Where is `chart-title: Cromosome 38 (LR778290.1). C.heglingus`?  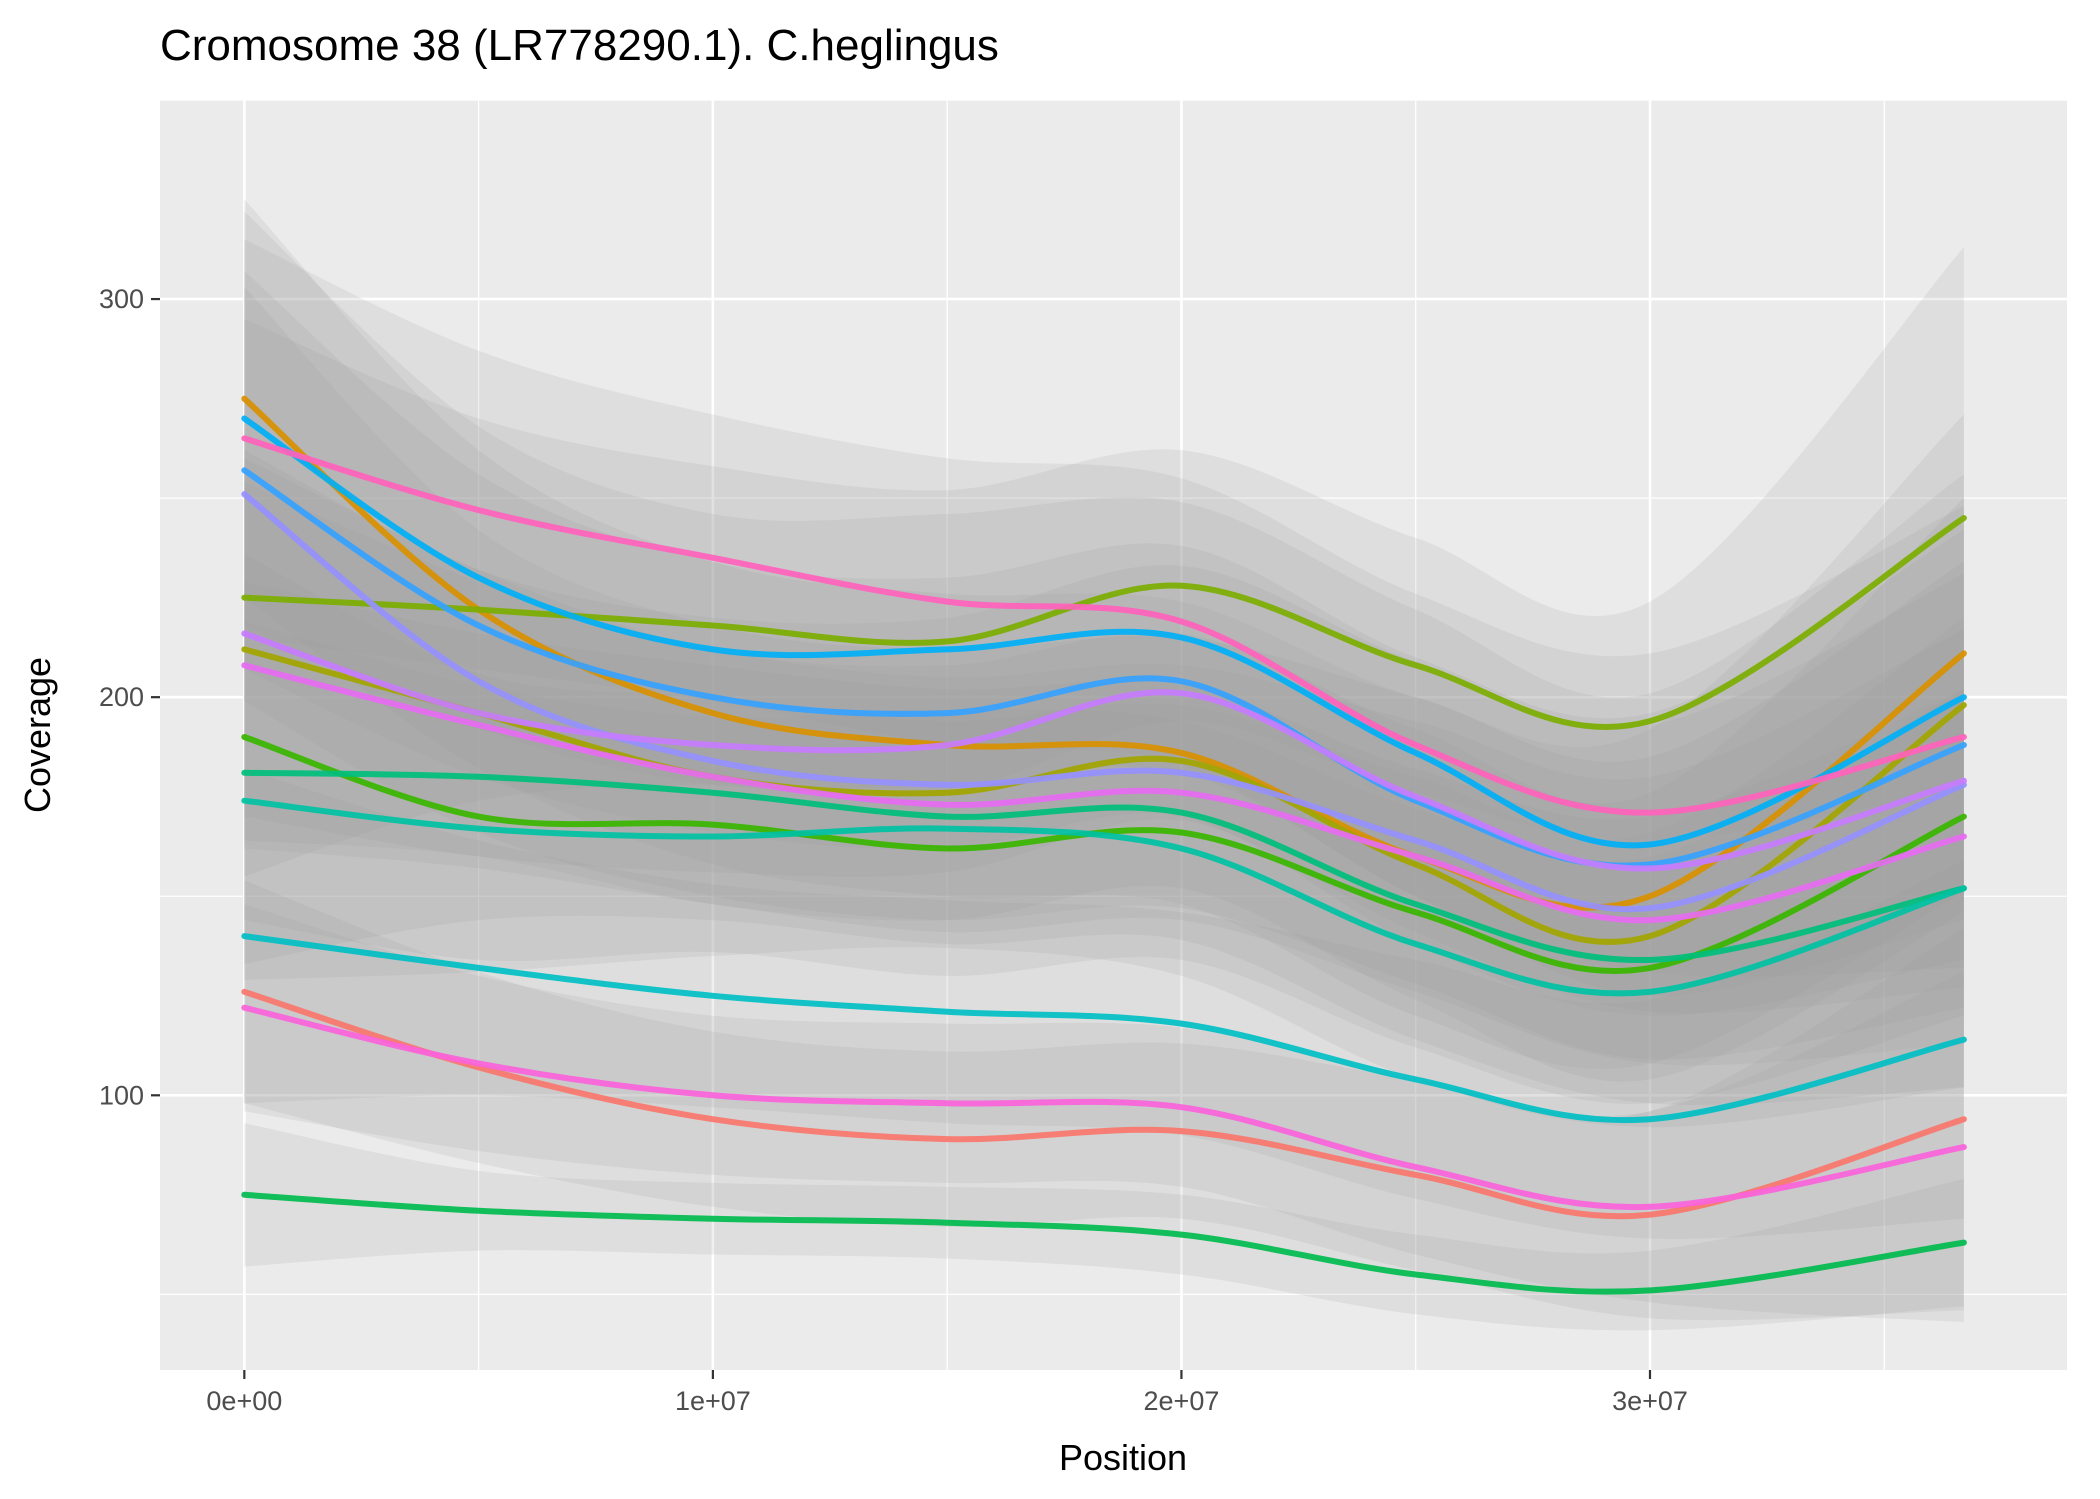
chart-title: Cromosome 38 (LR778290.1). C.heglingus is located at coordinates (579, 45).